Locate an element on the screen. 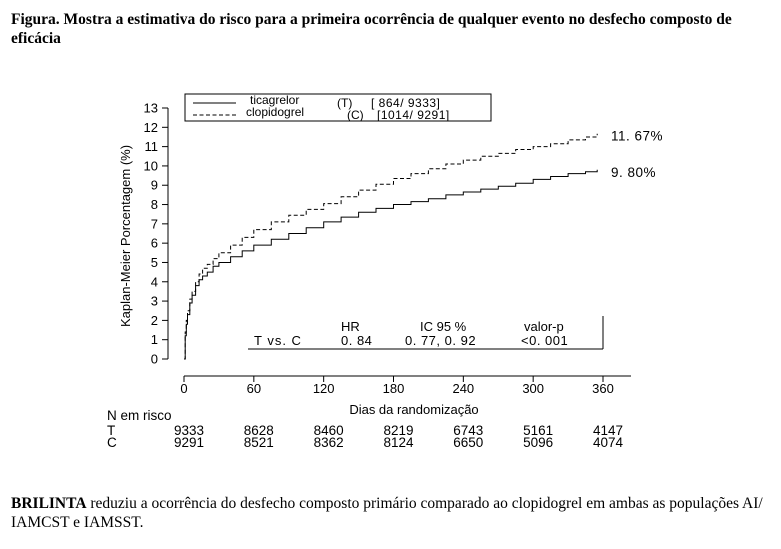  risk-table-header: N em risco is located at coordinates (139, 415).